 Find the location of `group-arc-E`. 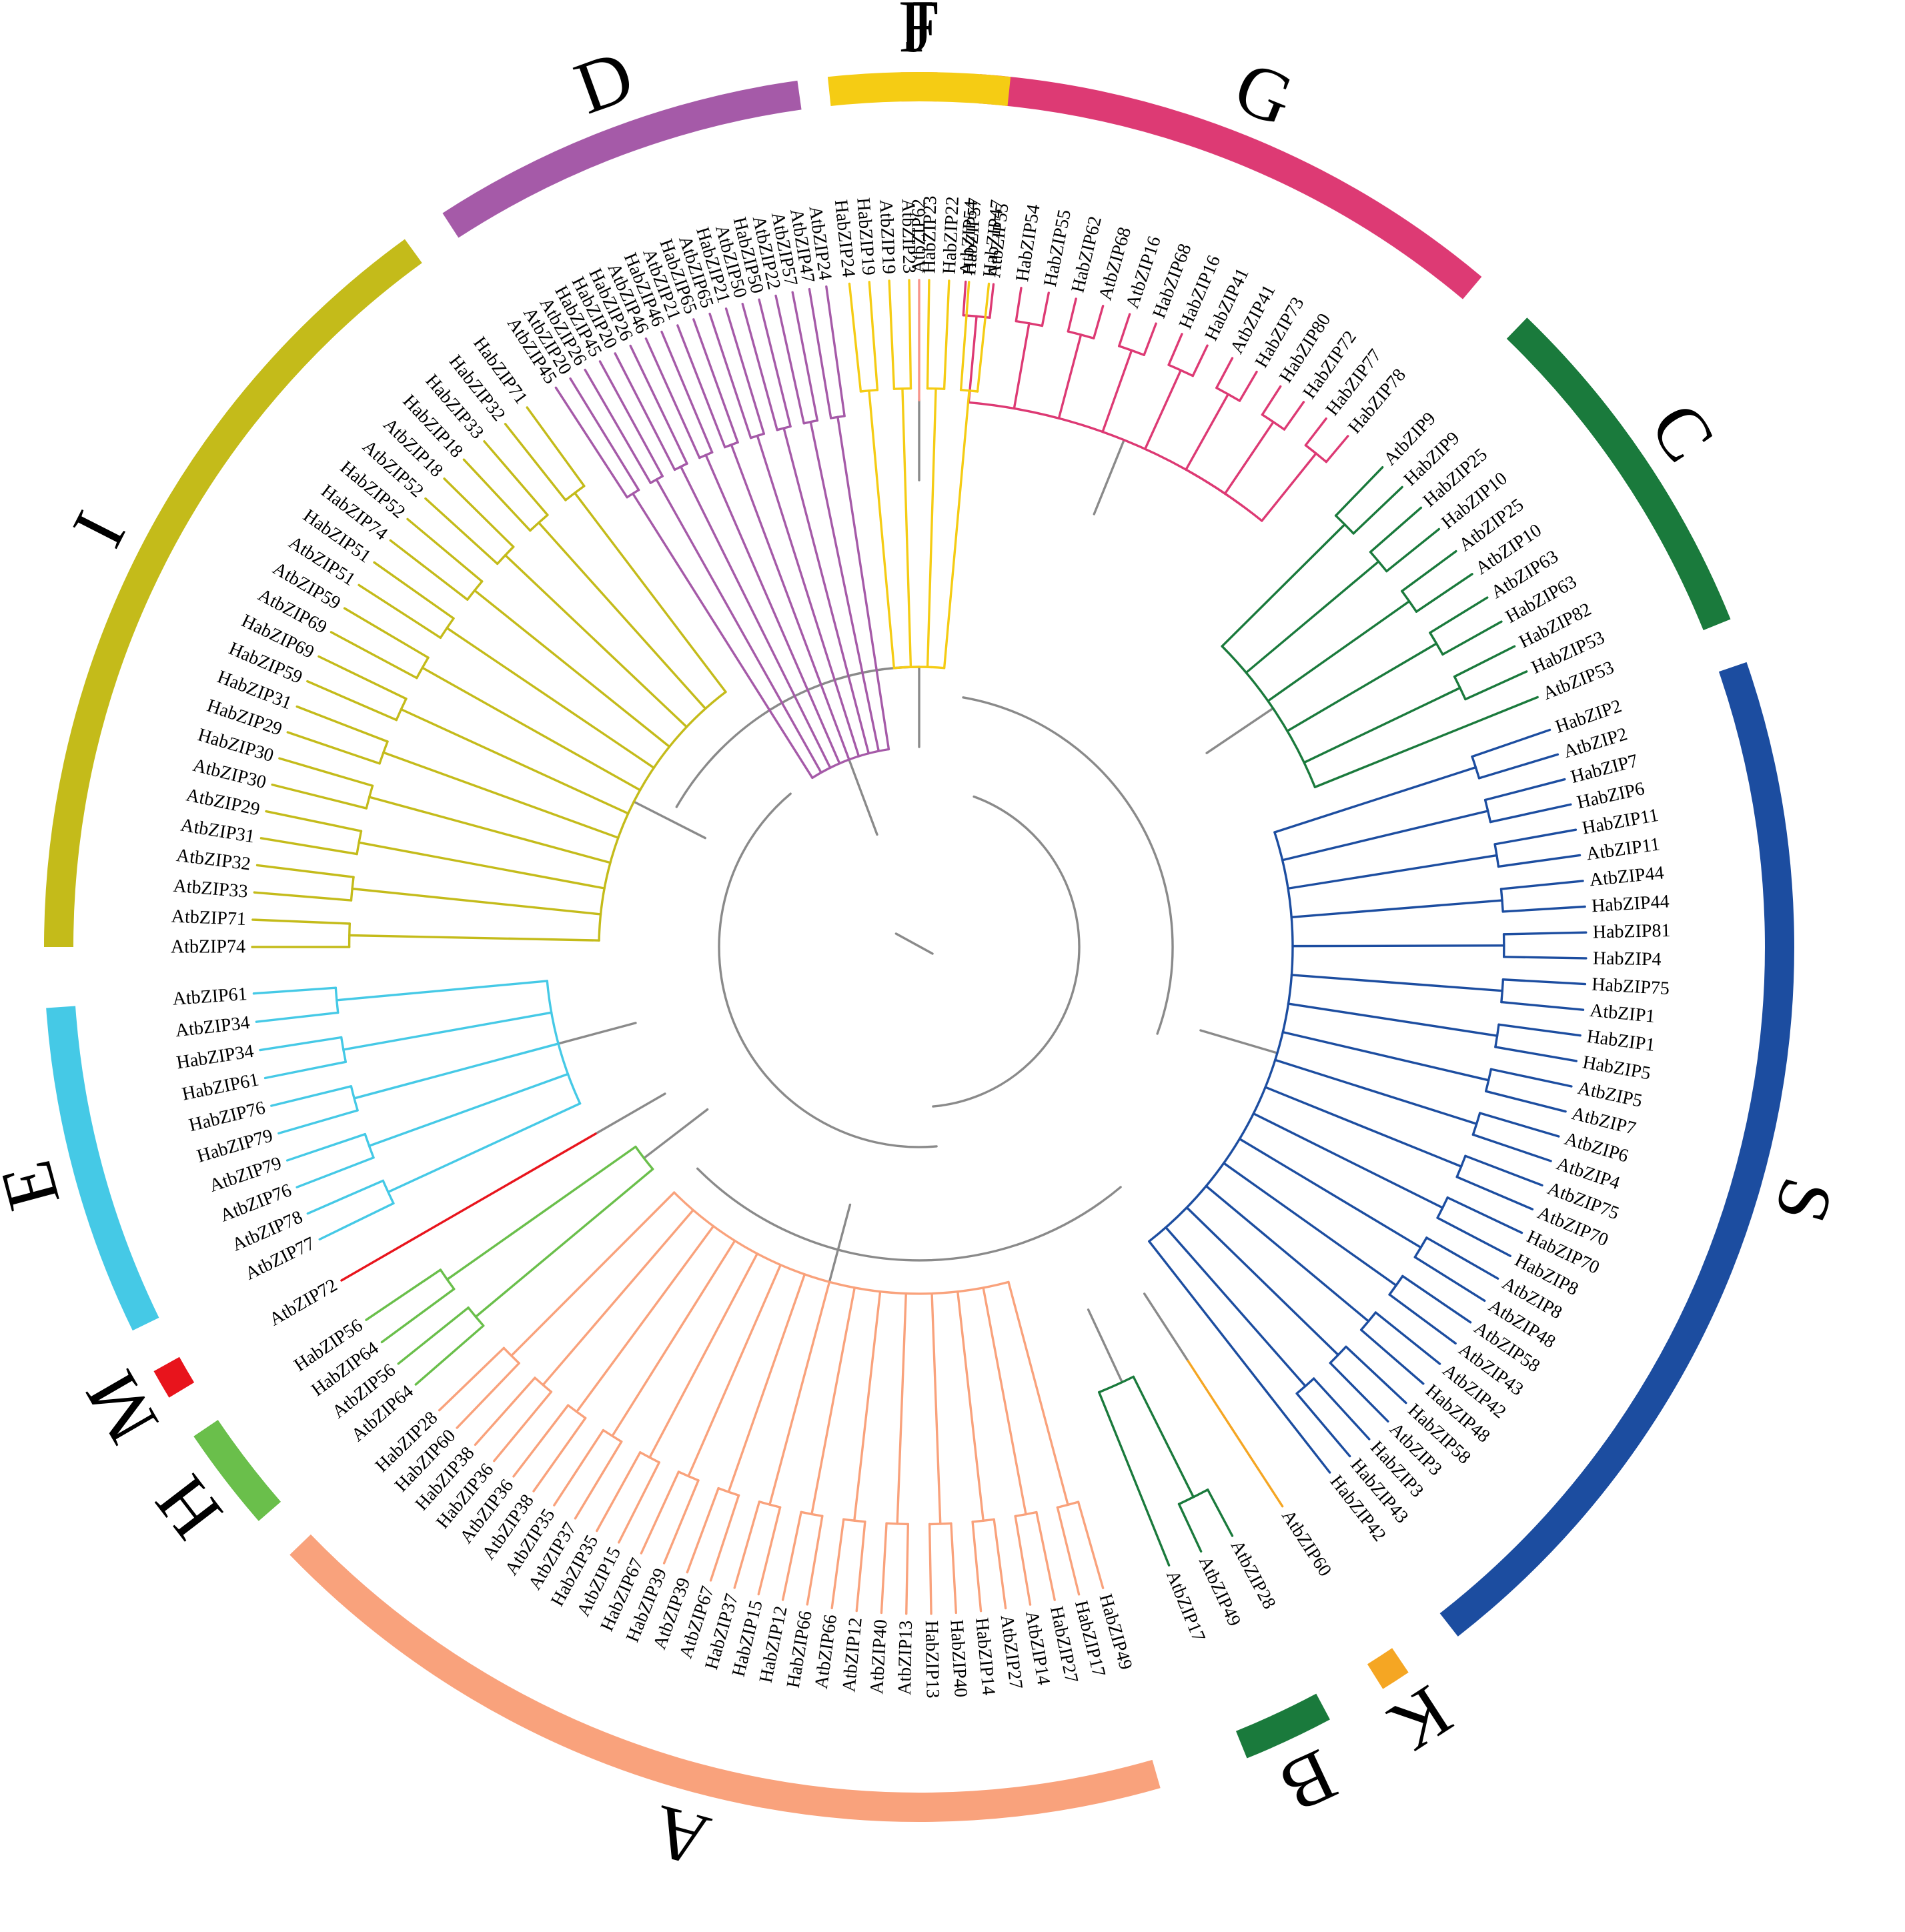

group-arc-E is located at coordinates (102, 1168).